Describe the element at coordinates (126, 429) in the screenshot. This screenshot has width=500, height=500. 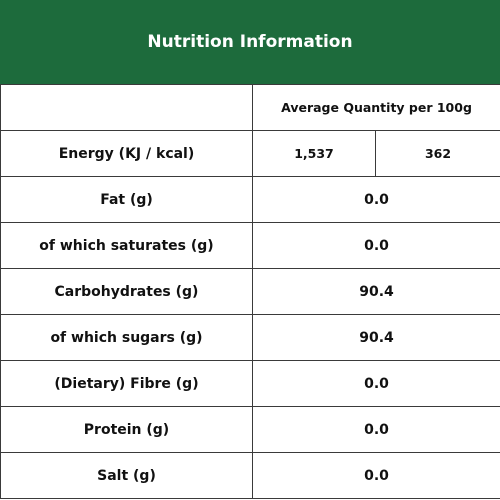
I see `row-label: Protein (g)` at that location.